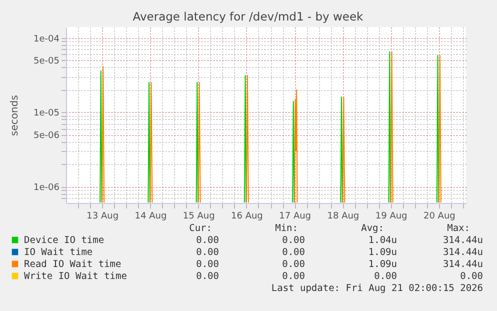  Describe the element at coordinates (343, 217) in the screenshot. I see `x-tick-label: 18 Aug` at that location.